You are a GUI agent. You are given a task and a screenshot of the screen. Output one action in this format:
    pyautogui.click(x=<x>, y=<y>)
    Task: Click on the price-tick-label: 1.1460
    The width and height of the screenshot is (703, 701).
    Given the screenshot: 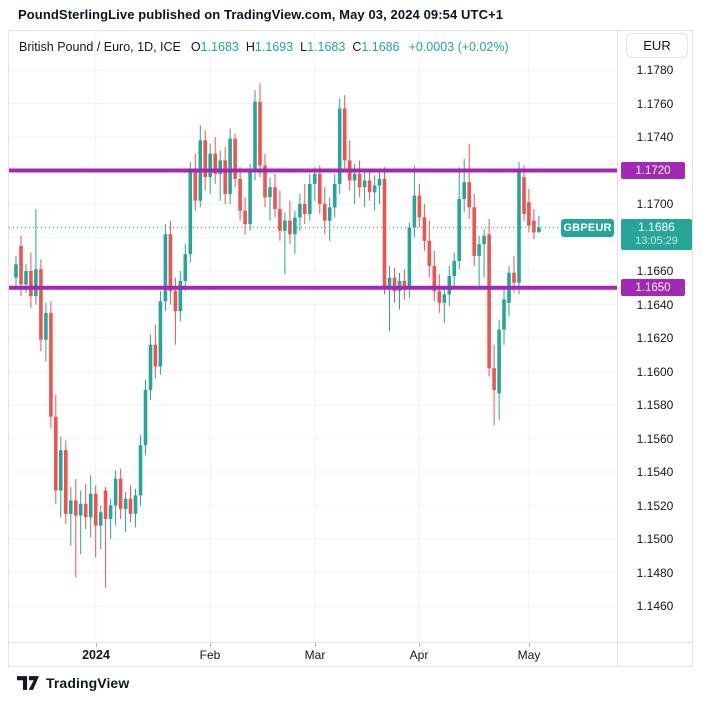 What is the action you would take?
    pyautogui.click(x=655, y=606)
    